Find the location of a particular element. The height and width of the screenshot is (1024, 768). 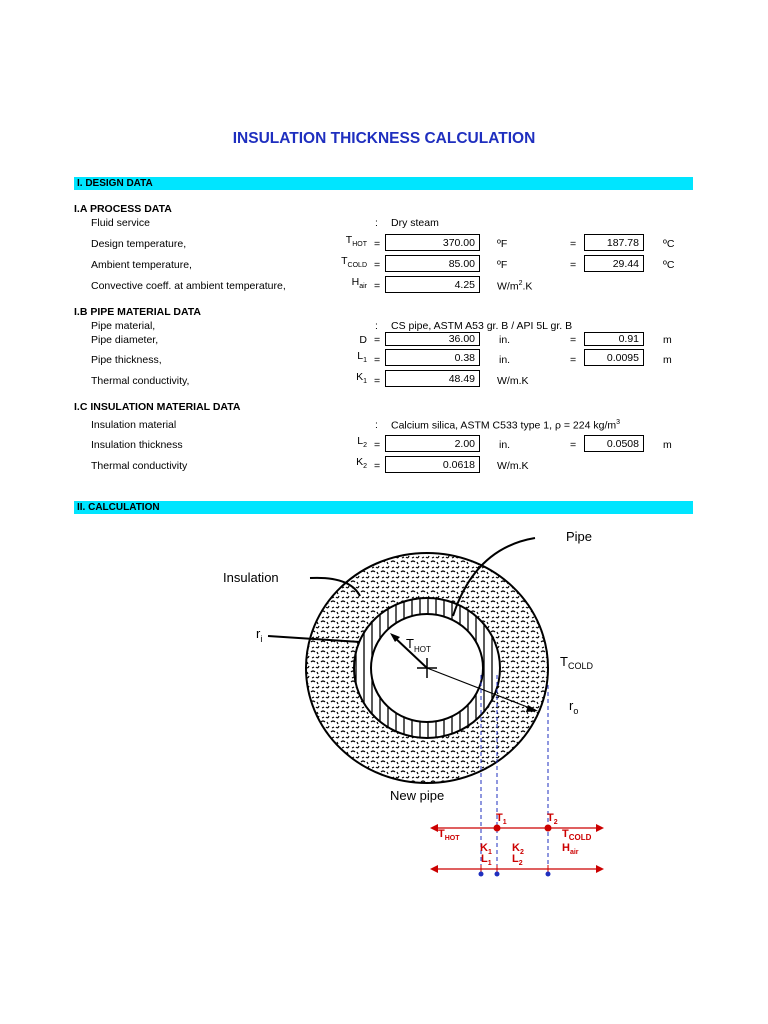

pipe-leader is located at coordinates (494, 577).